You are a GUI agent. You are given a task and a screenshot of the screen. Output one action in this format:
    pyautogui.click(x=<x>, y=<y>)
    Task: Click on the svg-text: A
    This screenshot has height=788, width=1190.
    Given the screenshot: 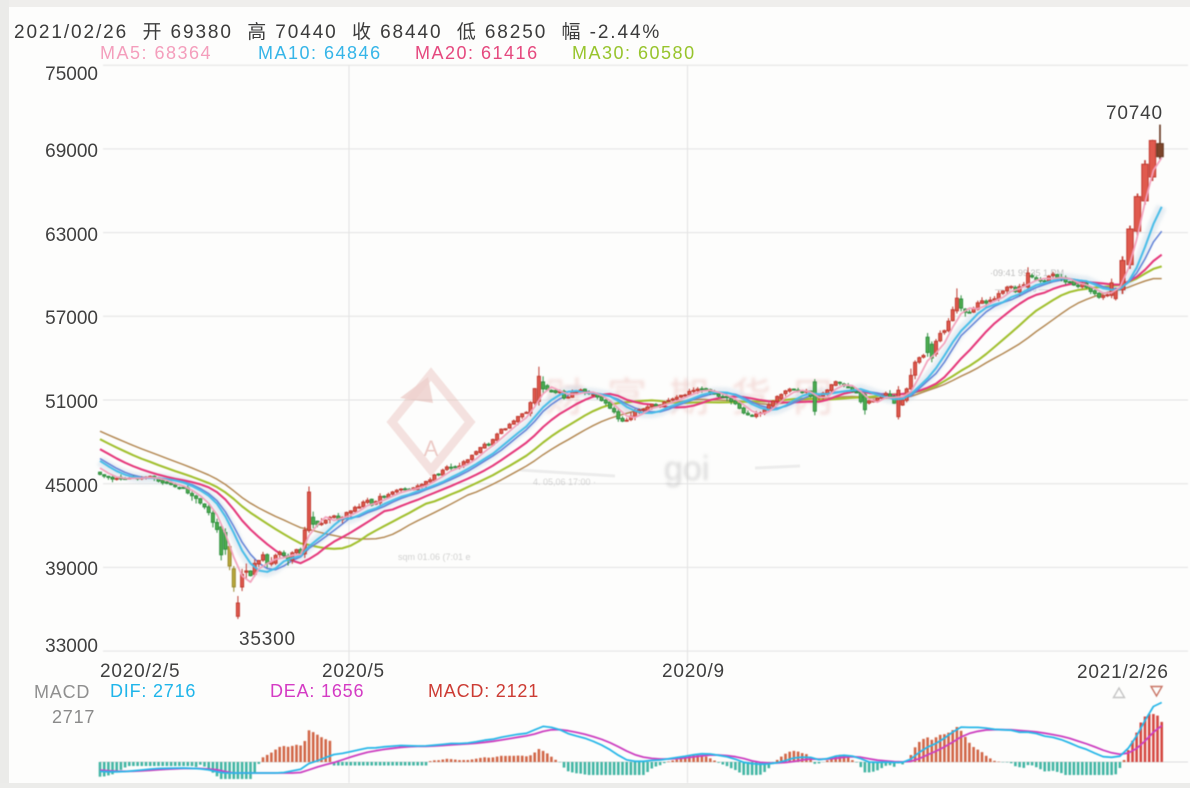 What is the action you would take?
    pyautogui.click(x=431, y=448)
    